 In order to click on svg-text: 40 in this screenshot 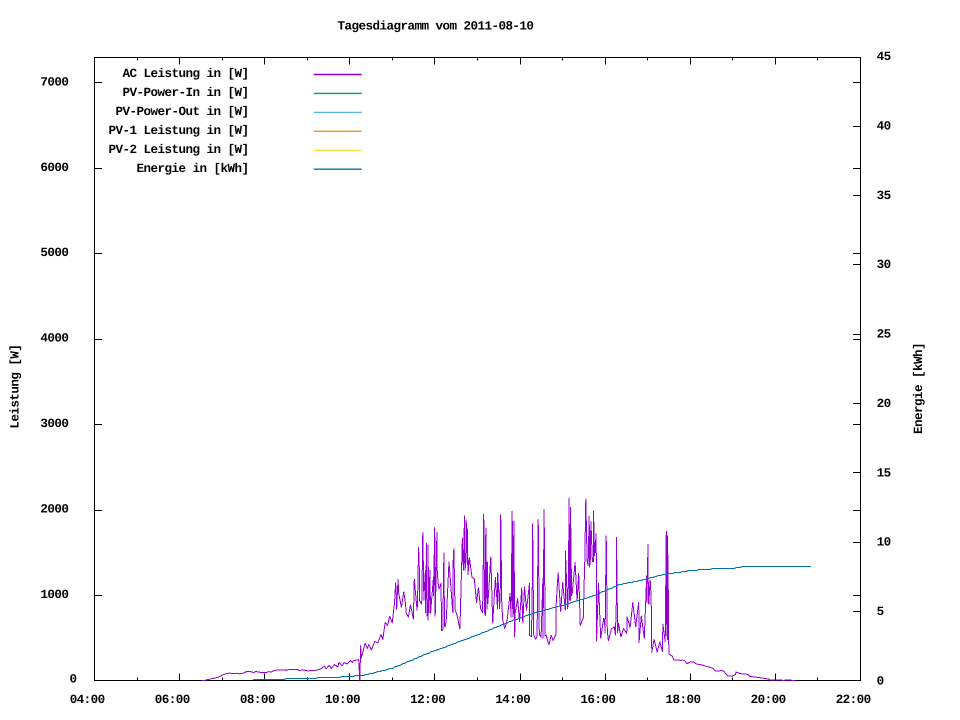, I will do `click(884, 126)`.